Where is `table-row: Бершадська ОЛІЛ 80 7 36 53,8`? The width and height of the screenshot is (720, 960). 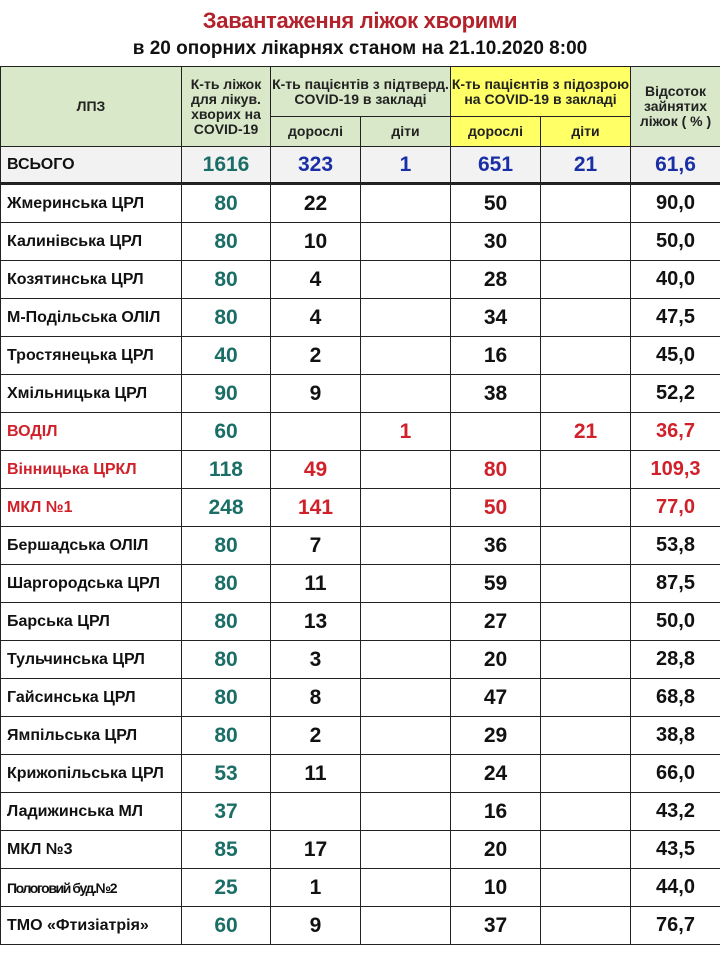 table-row: Бершадська ОЛІЛ 80 7 36 53,8 is located at coordinates (360, 545).